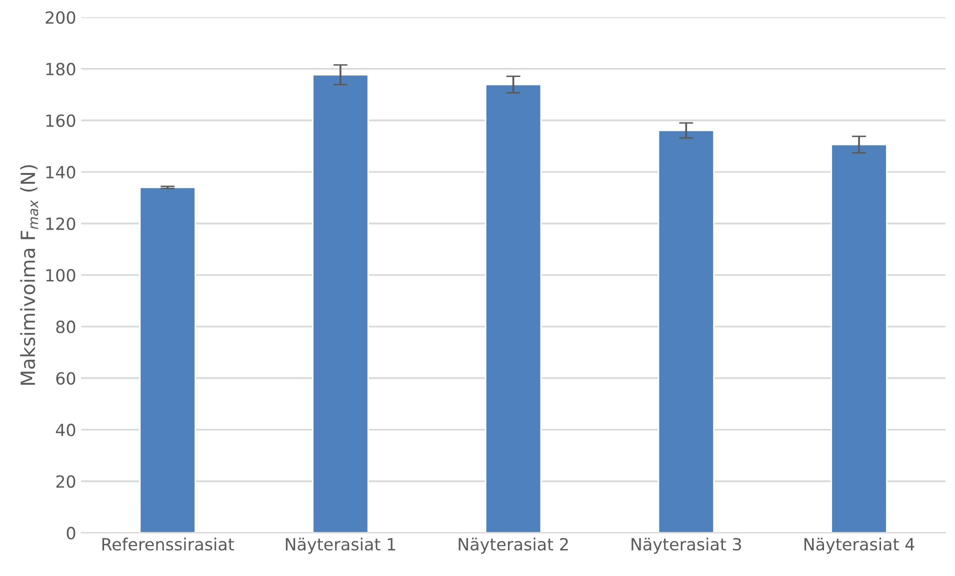 The width and height of the screenshot is (955, 576). I want to click on y-tick-label: 200, so click(61, 17).